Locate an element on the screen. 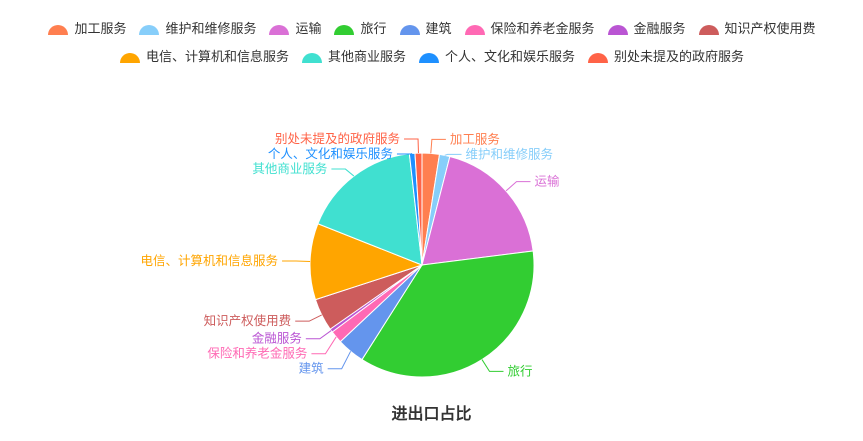 This screenshot has height=441, width=863. legend-item: 别处未提及的政府服务 is located at coordinates (665, 58).